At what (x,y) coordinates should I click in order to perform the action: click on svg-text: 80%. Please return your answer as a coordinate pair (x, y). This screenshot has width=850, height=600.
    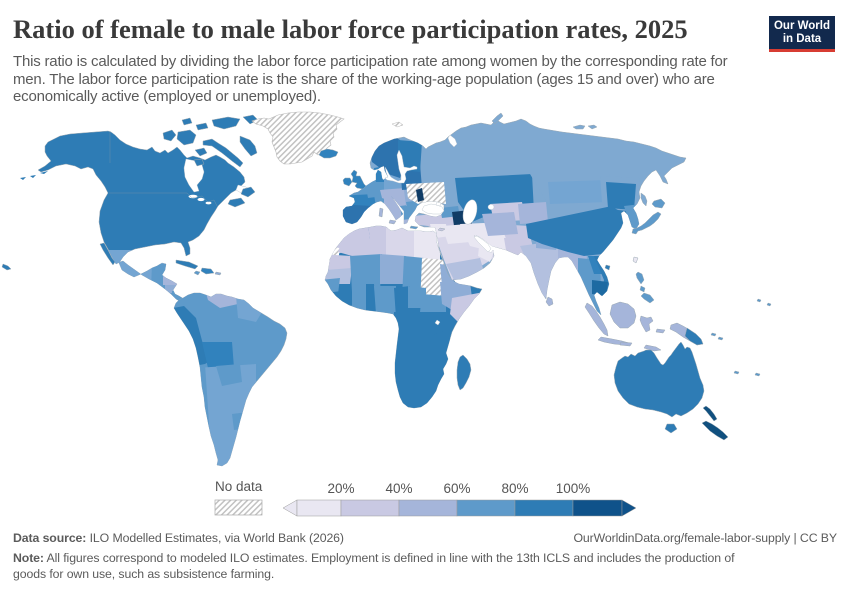
    Looking at the image, I should click on (514, 488).